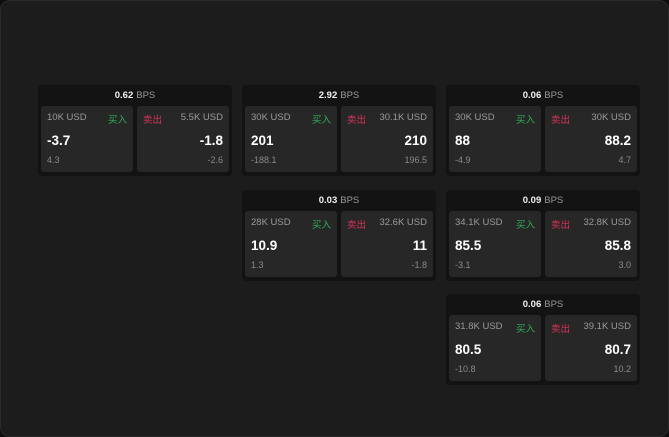  Describe the element at coordinates (387, 139) in the screenshot. I see `sell-button: 卖出 30.1K USD 210 196.5` at that location.